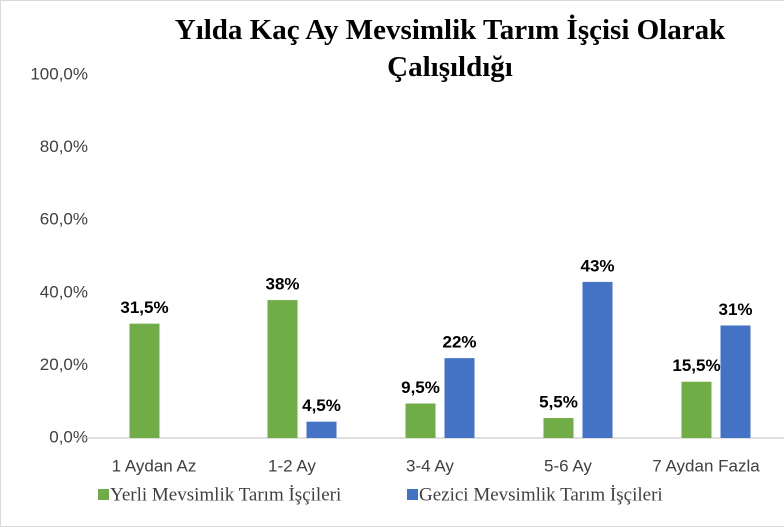  What do you see at coordinates (59, 73) in the screenshot?
I see `y-tick-label: 100,0%` at bounding box center [59, 73].